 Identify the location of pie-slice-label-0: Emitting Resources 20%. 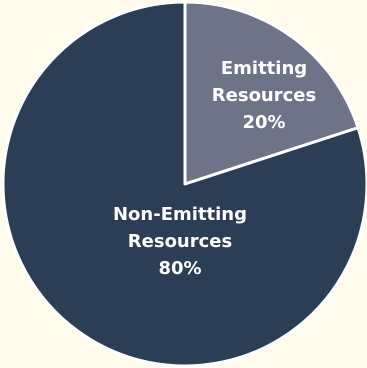
(264, 95).